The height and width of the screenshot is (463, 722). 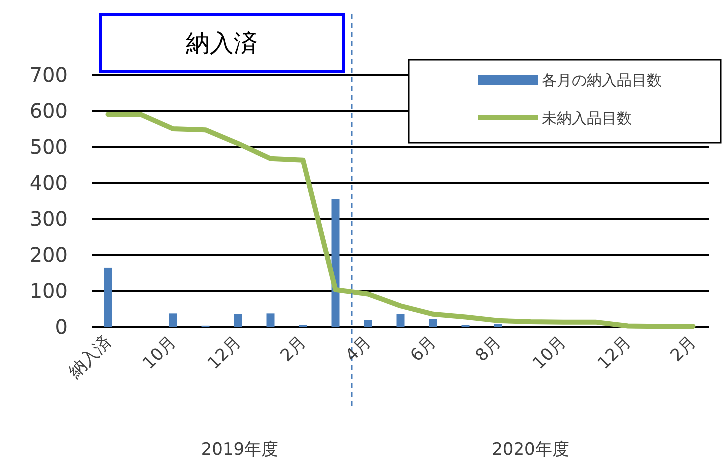 What do you see at coordinates (49, 255) in the screenshot?
I see `y-tick-label: 200` at bounding box center [49, 255].